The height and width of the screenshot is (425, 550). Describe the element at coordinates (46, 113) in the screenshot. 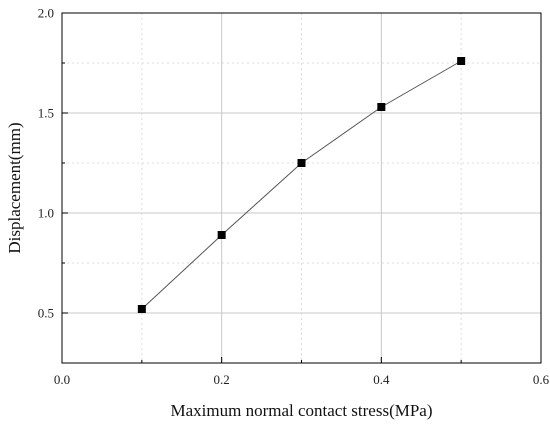

I see `y-tick-label: 1.5` at that location.